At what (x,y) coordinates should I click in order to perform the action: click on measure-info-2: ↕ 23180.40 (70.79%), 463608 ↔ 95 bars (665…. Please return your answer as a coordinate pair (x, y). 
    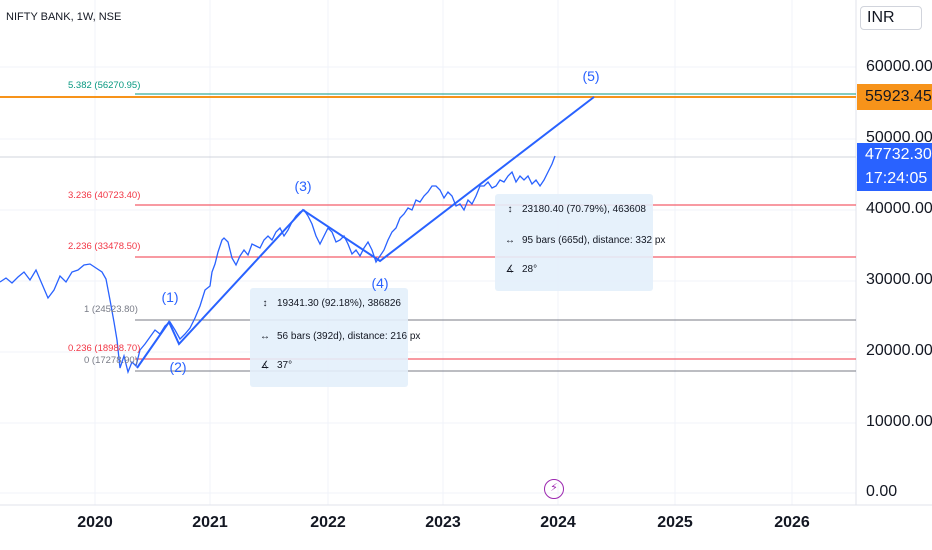
    Looking at the image, I should click on (580, 242).